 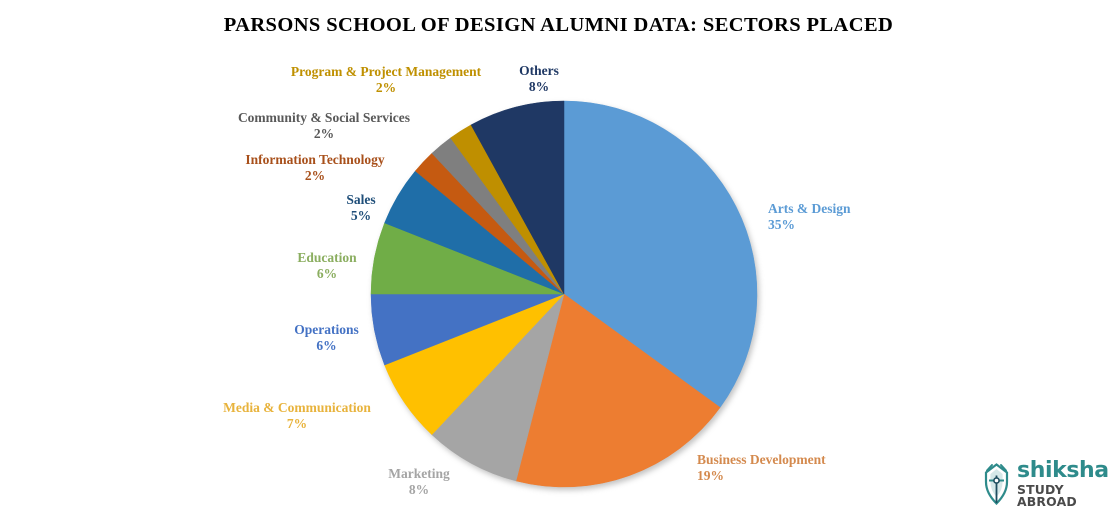 I want to click on pie-label-marketing: Marketing 8%, so click(x=419, y=482).